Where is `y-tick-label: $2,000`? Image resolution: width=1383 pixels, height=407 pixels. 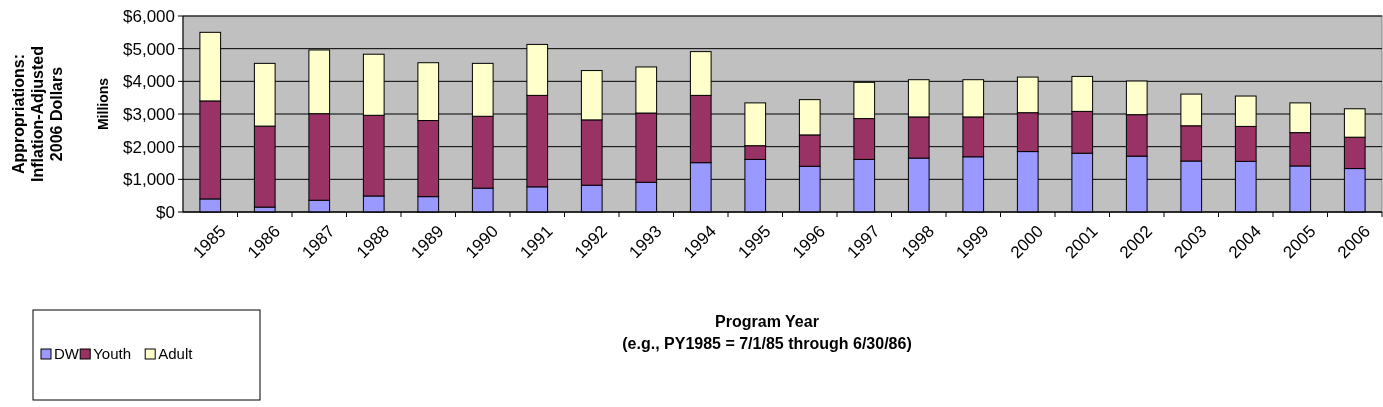
y-tick-label: $2,000 is located at coordinates (149, 147).